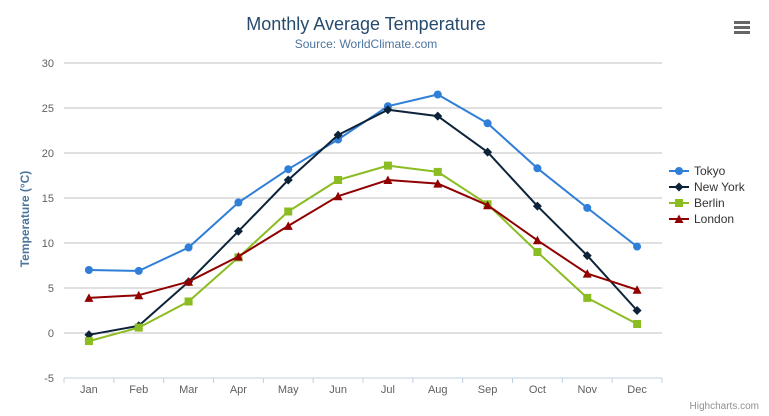  Describe the element at coordinates (366, 44) in the screenshot. I see `chart-subtitle: Source: WorldClimate.com` at that location.